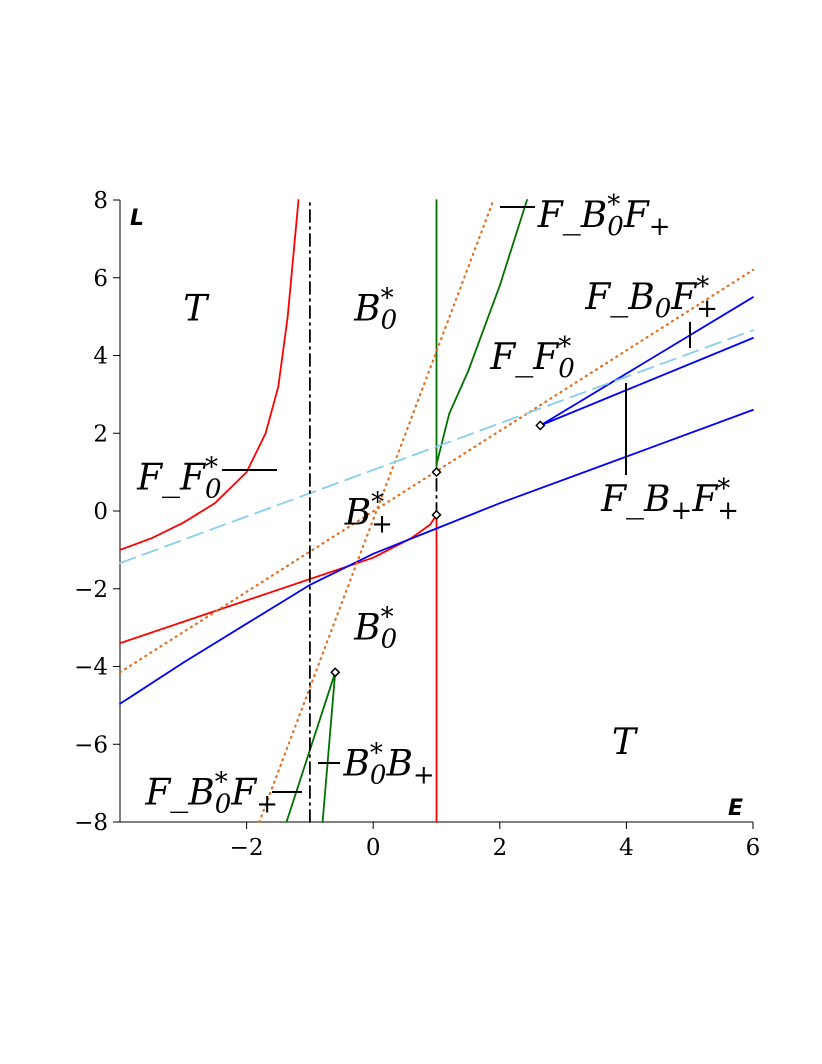 Image resolution: width=822 pixels, height=1064 pixels. What do you see at coordinates (626, 848) in the screenshot?
I see `x-tick-label: 4` at bounding box center [626, 848].